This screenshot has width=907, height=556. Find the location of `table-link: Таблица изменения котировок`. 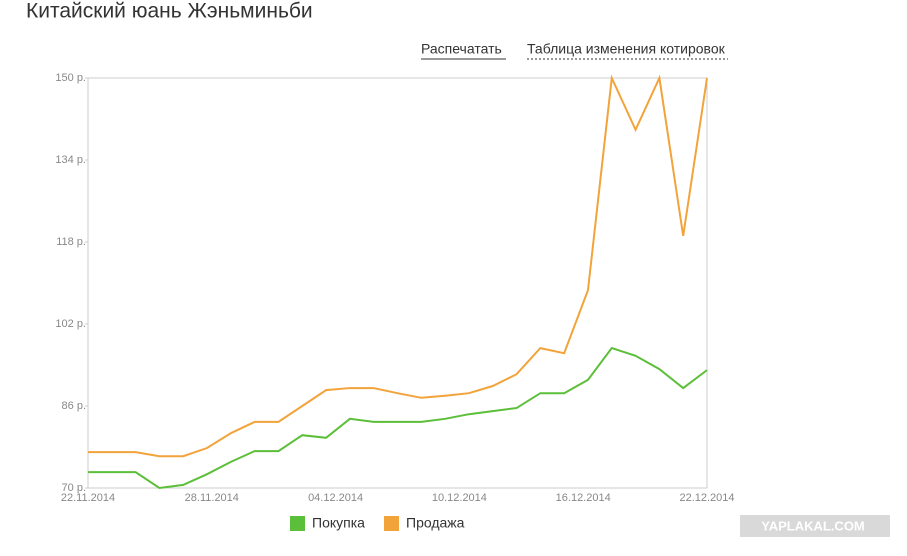

table-link: Таблица изменения котировок is located at coordinates (626, 49).